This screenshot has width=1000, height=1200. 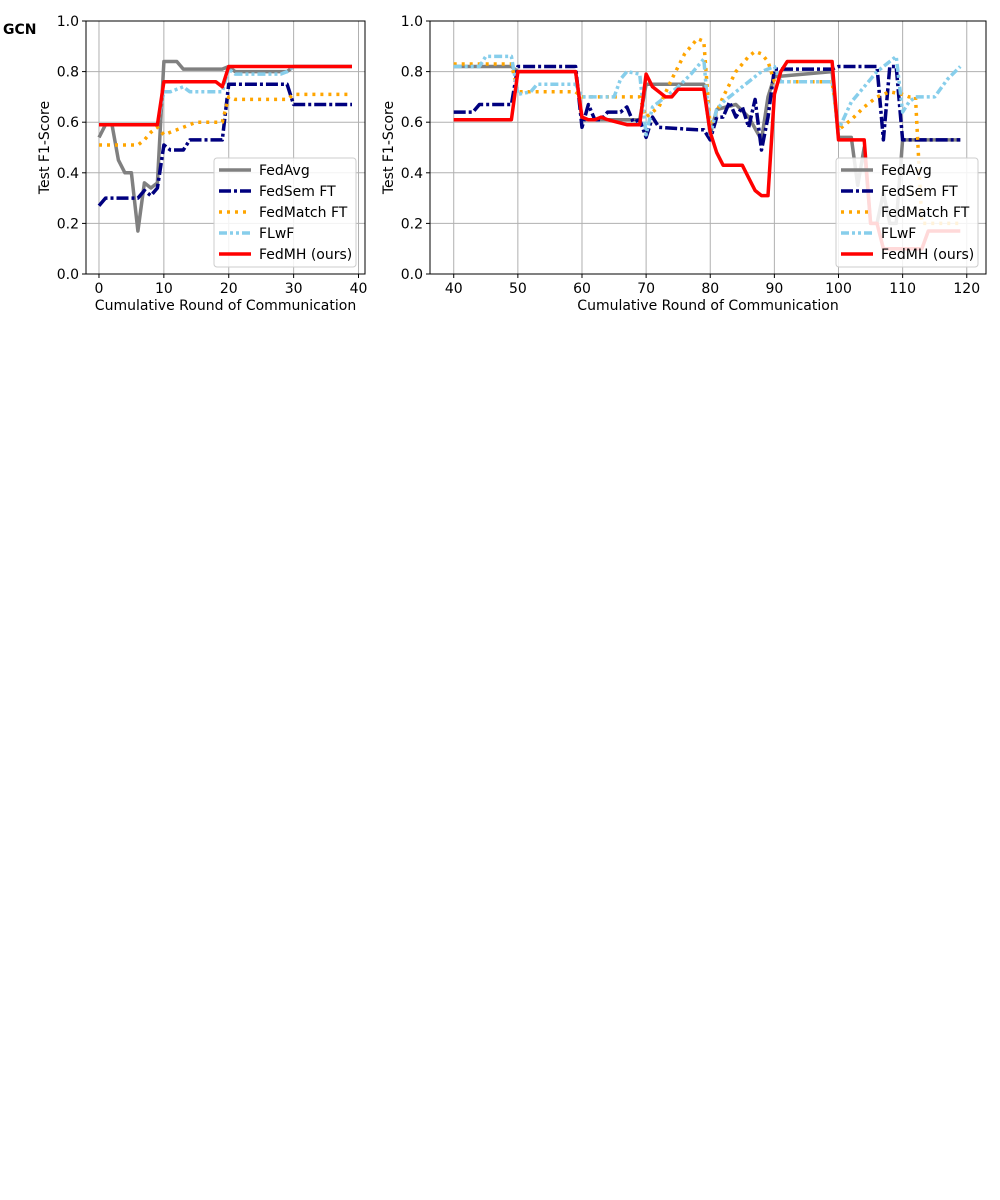 What do you see at coordinates (164, 289) in the screenshot?
I see `x-tick-label: 10` at bounding box center [164, 289].